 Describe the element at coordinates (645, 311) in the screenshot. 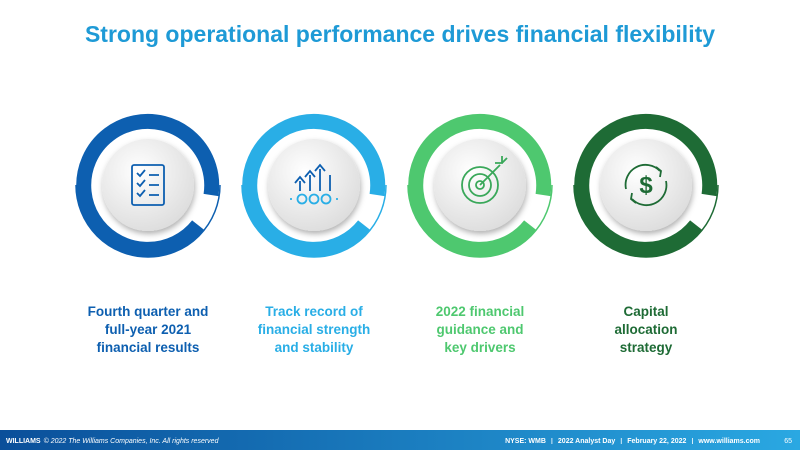

I see `item-label: Capital` at that location.